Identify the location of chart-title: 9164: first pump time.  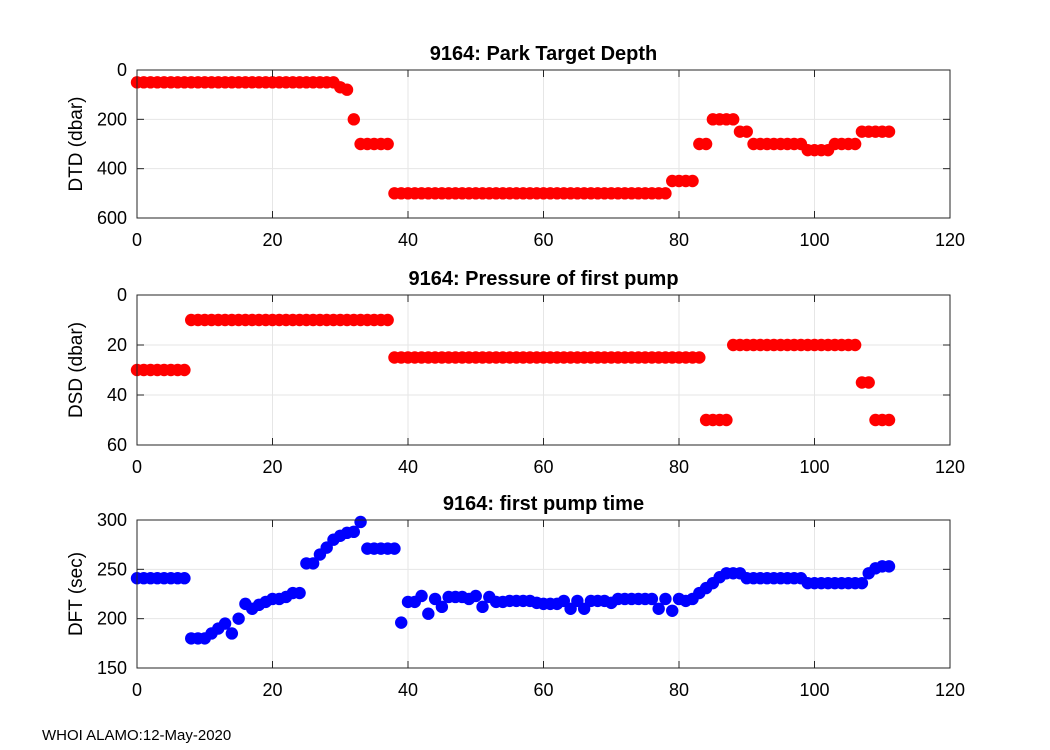
(543, 504).